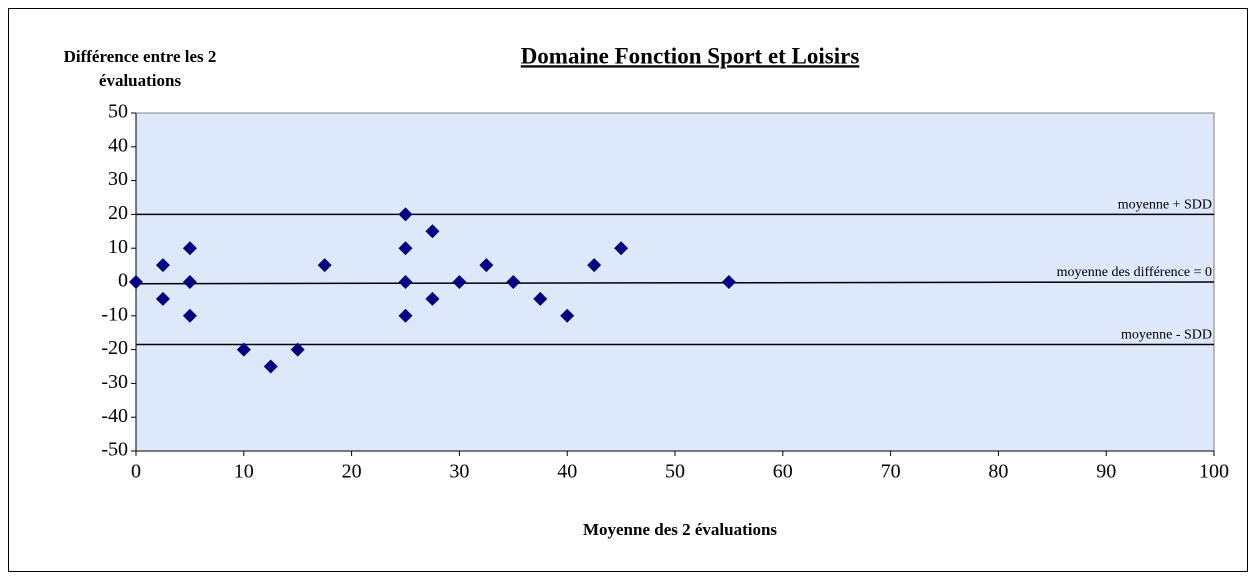 Image resolution: width=1256 pixels, height=581 pixels. Describe the element at coordinates (244, 472) in the screenshot. I see `x-tick-label: 10` at that location.